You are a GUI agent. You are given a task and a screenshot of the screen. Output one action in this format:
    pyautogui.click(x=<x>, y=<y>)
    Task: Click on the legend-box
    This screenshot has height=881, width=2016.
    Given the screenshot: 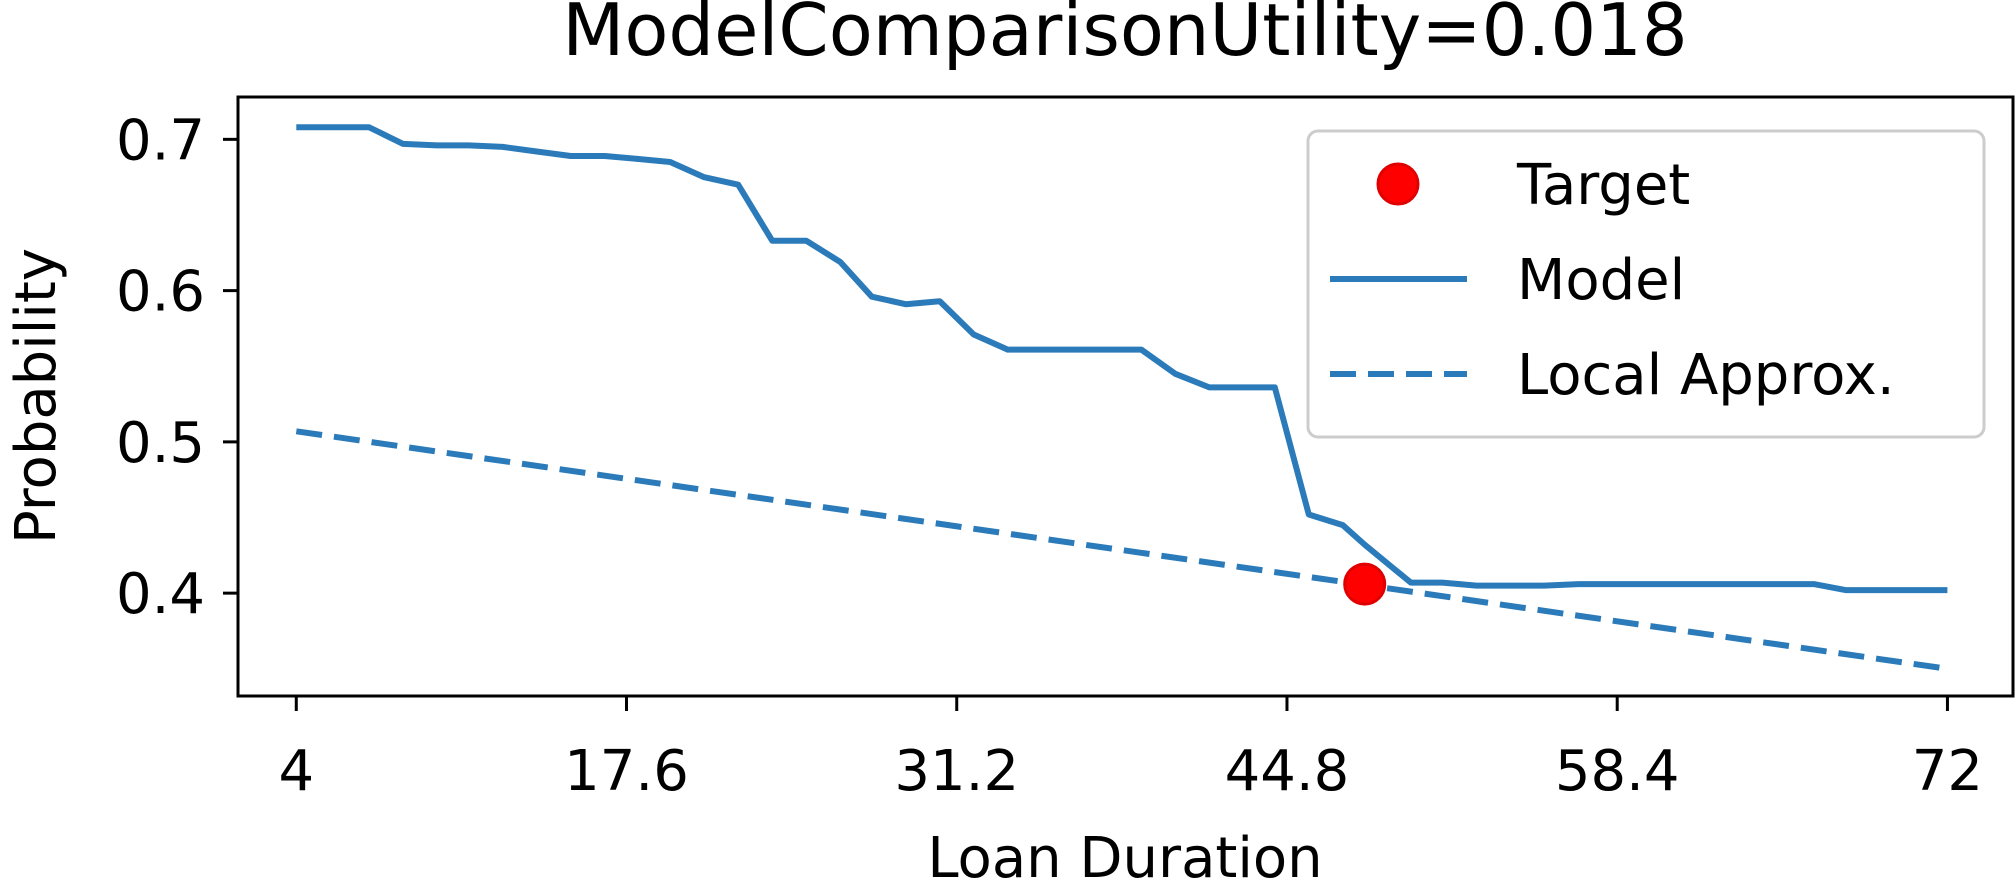 What is the action you would take?
    pyautogui.click(x=1646, y=284)
    